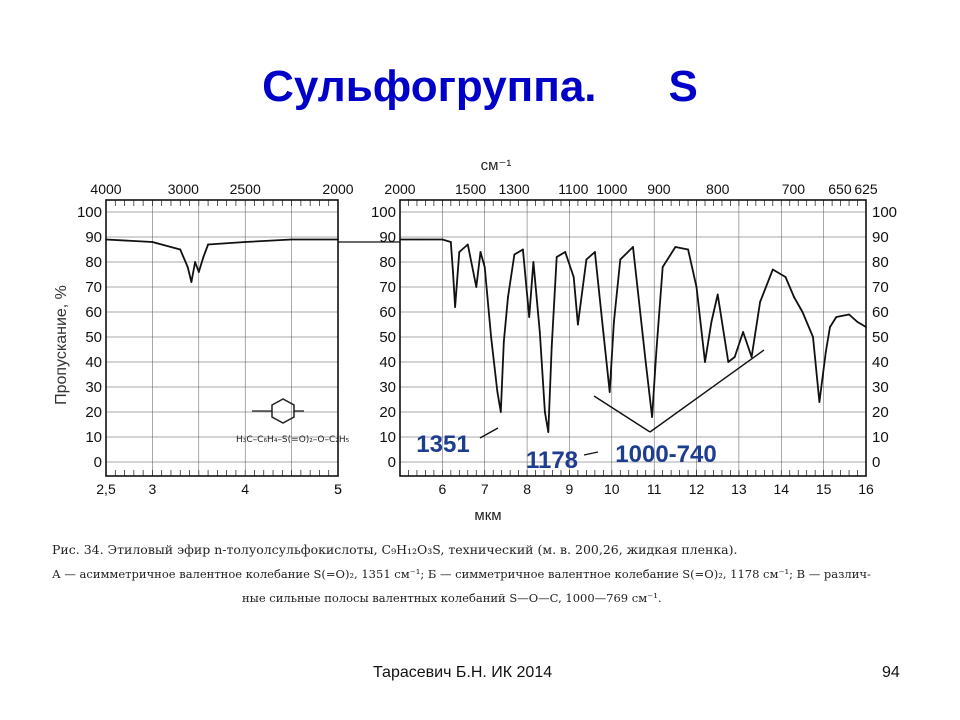 The height and width of the screenshot is (720, 960). I want to click on y-tick-label: 70, so click(93, 287).